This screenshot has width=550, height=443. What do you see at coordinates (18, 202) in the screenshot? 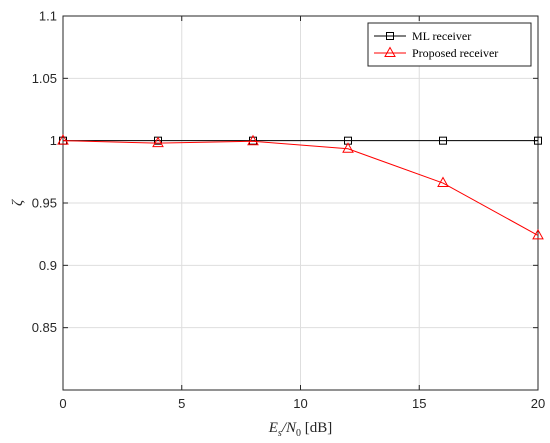
I see `y-axis-title: ζ` at bounding box center [18, 202].